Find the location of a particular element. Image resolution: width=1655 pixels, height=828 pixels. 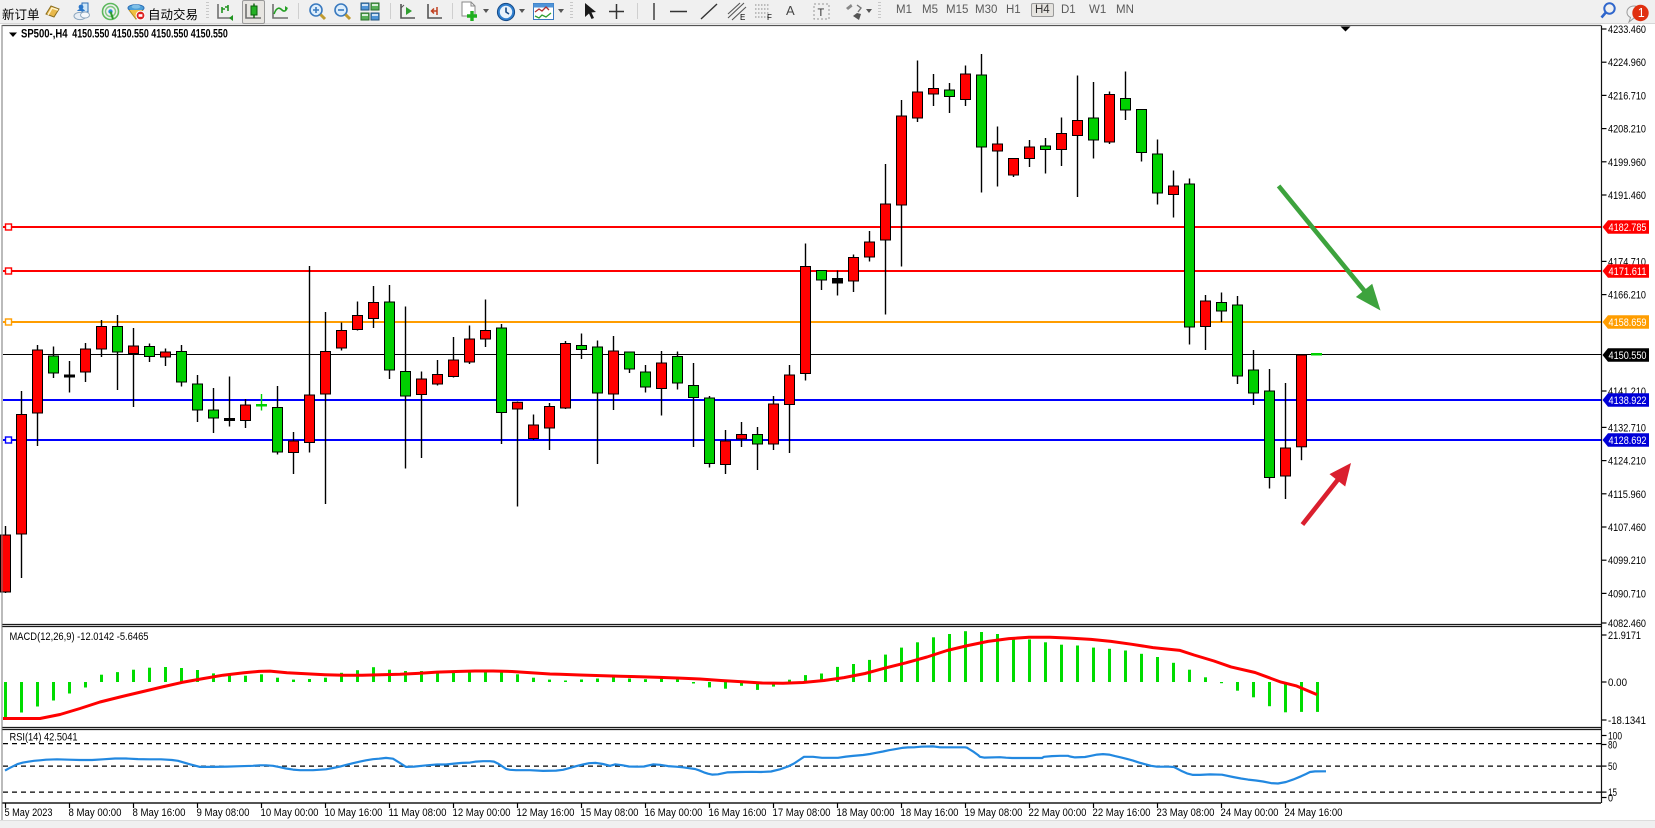

svg-text: 4128.692 is located at coordinates (1628, 441).